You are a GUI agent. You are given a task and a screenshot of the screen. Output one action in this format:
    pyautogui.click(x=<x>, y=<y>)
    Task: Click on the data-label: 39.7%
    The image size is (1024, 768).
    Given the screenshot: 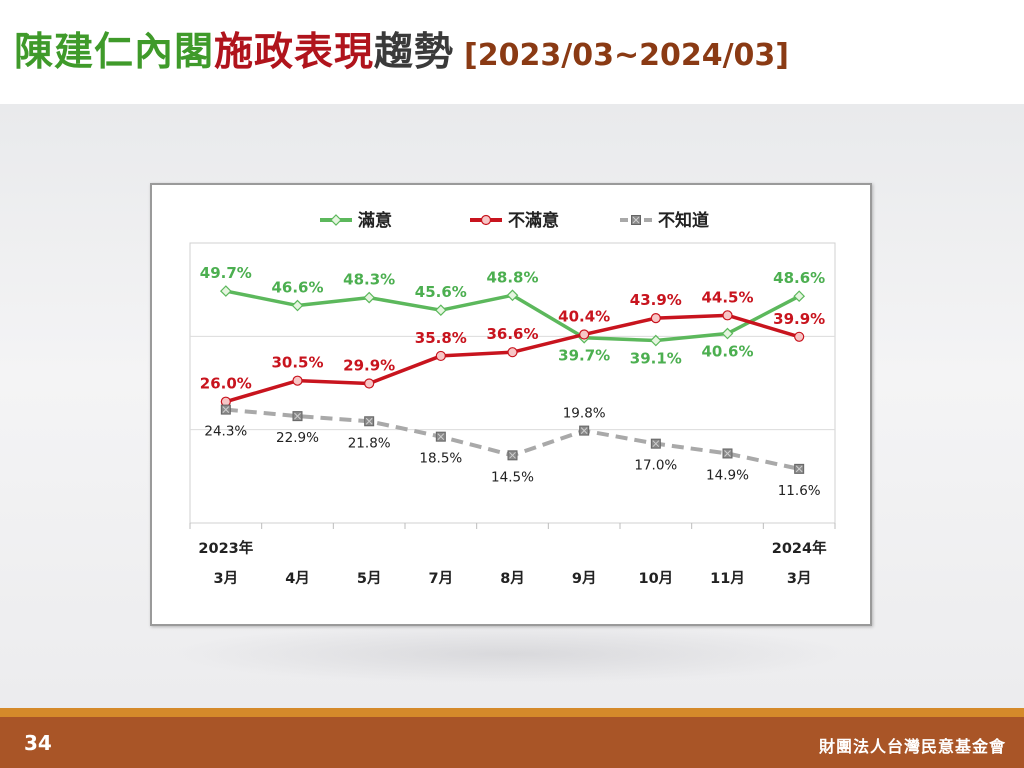 What is the action you would take?
    pyautogui.click(x=584, y=356)
    